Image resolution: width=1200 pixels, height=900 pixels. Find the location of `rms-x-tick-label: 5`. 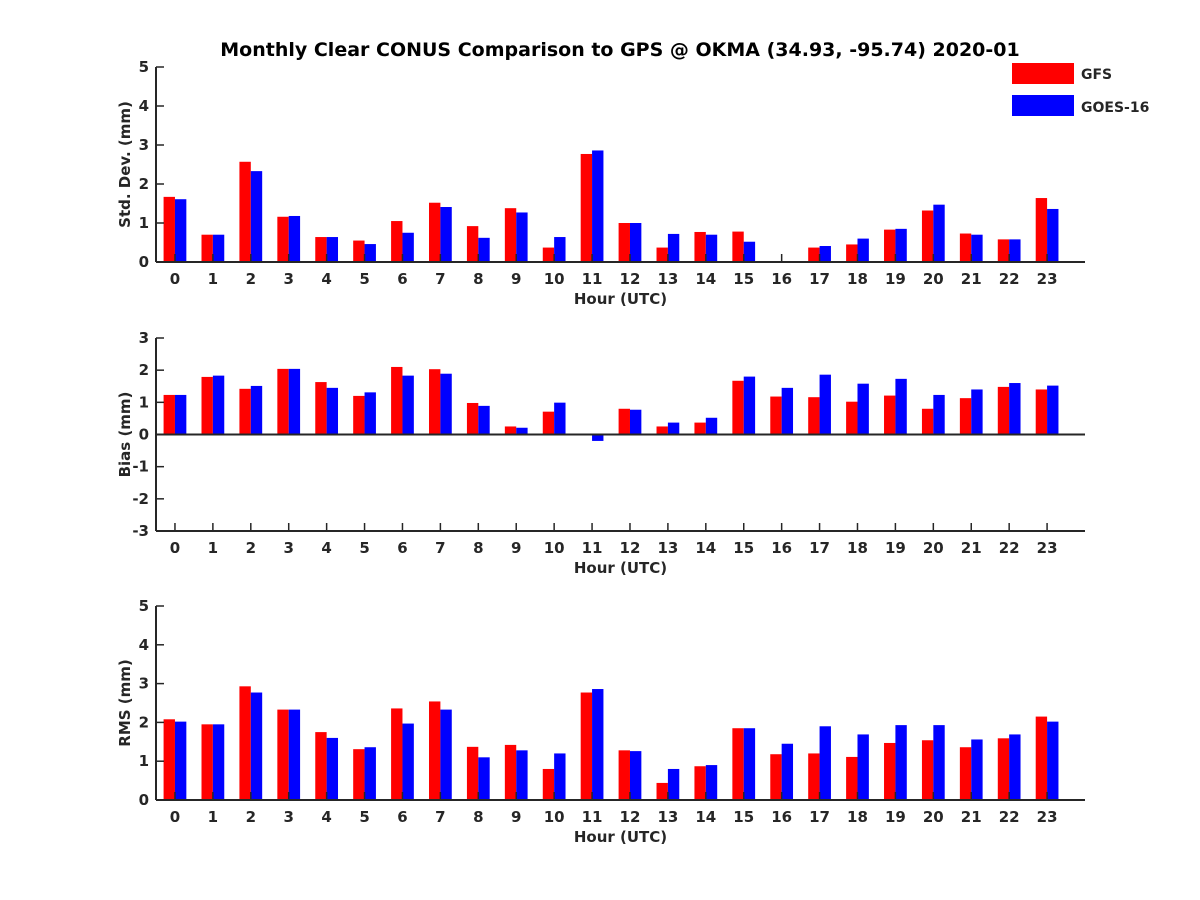

rms-x-tick-label: 5 is located at coordinates (364, 817).